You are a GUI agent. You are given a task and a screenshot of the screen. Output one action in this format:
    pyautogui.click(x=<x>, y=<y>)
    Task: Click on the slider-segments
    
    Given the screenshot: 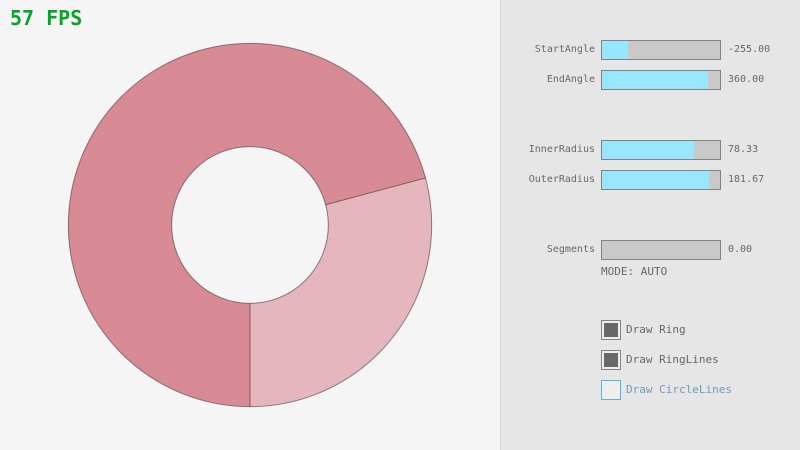 What is the action you would take?
    pyautogui.click(x=661, y=250)
    